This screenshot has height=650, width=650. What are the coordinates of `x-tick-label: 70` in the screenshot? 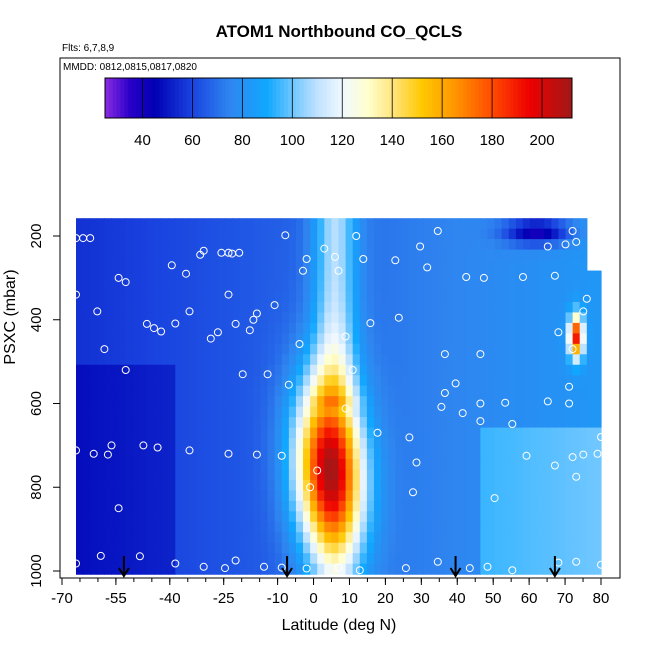 It's located at (565, 598).